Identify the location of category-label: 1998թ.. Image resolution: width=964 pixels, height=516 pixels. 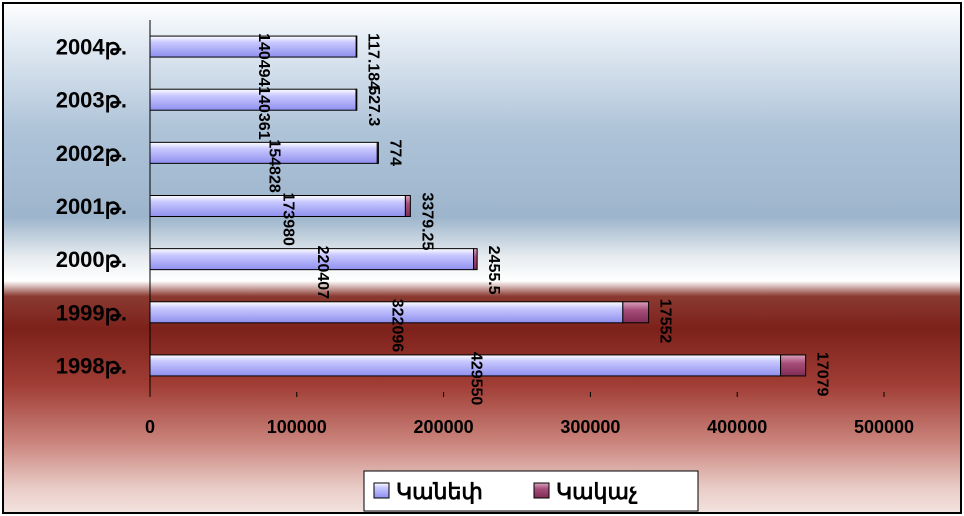
(91, 365).